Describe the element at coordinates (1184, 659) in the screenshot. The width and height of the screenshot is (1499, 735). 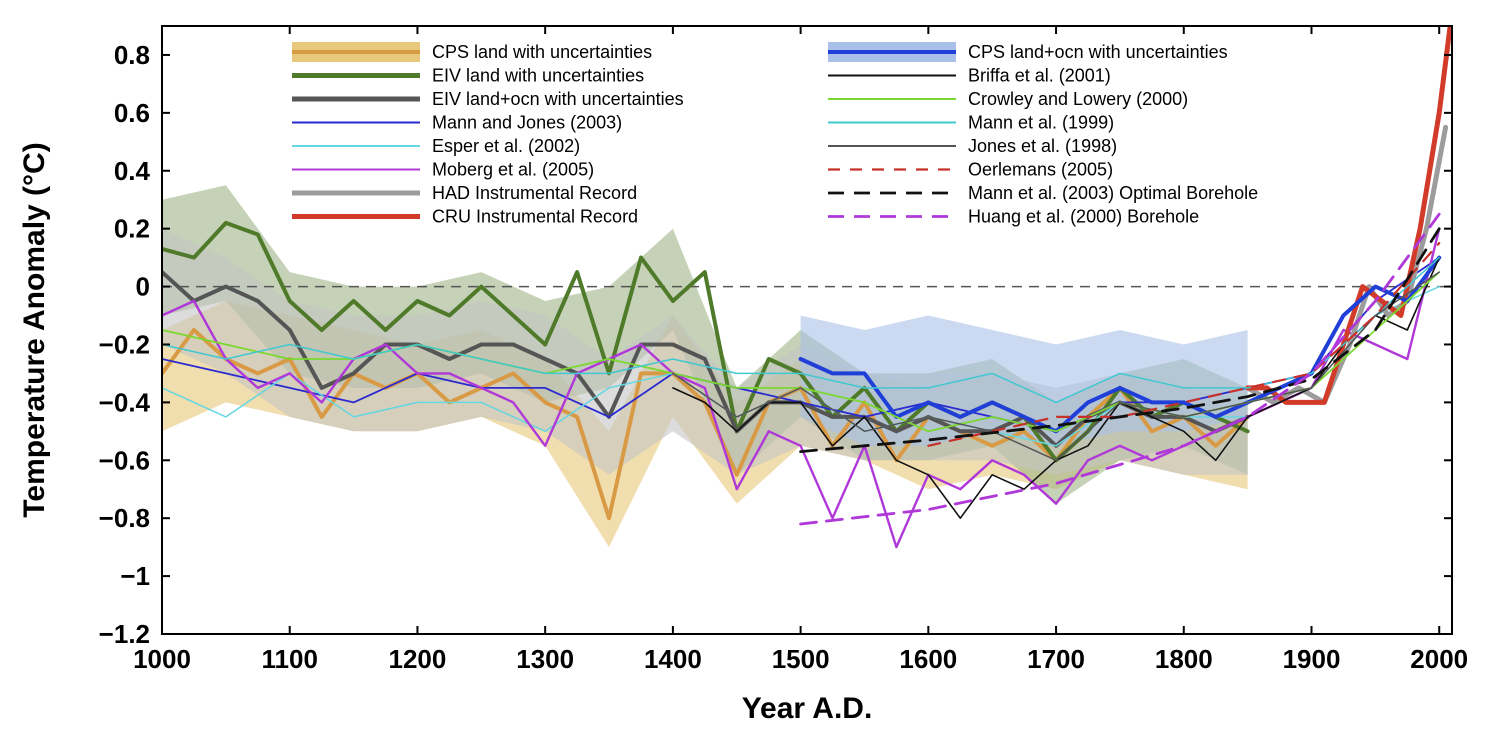
I see `x-tick-label: 1800` at that location.